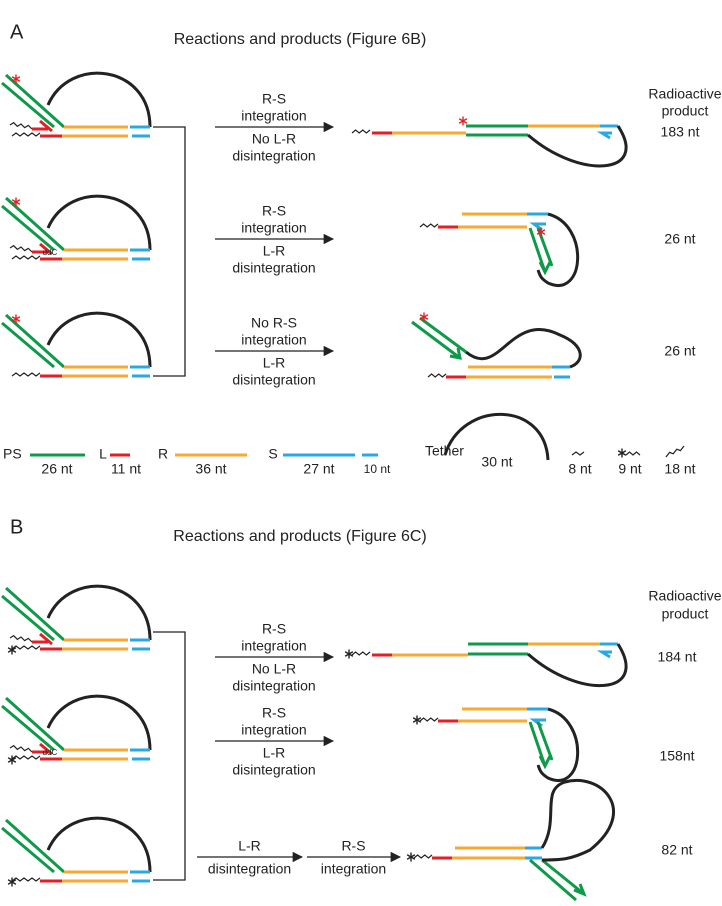 The height and width of the screenshot is (906, 722). What do you see at coordinates (509, 744) in the screenshot?
I see `product-b2` at bounding box center [509, 744].